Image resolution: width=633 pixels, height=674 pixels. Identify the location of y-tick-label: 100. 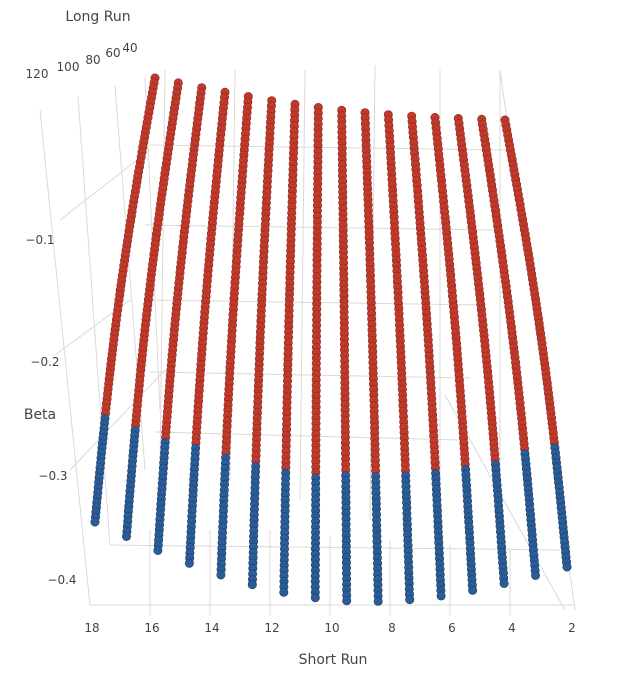
(68, 67).